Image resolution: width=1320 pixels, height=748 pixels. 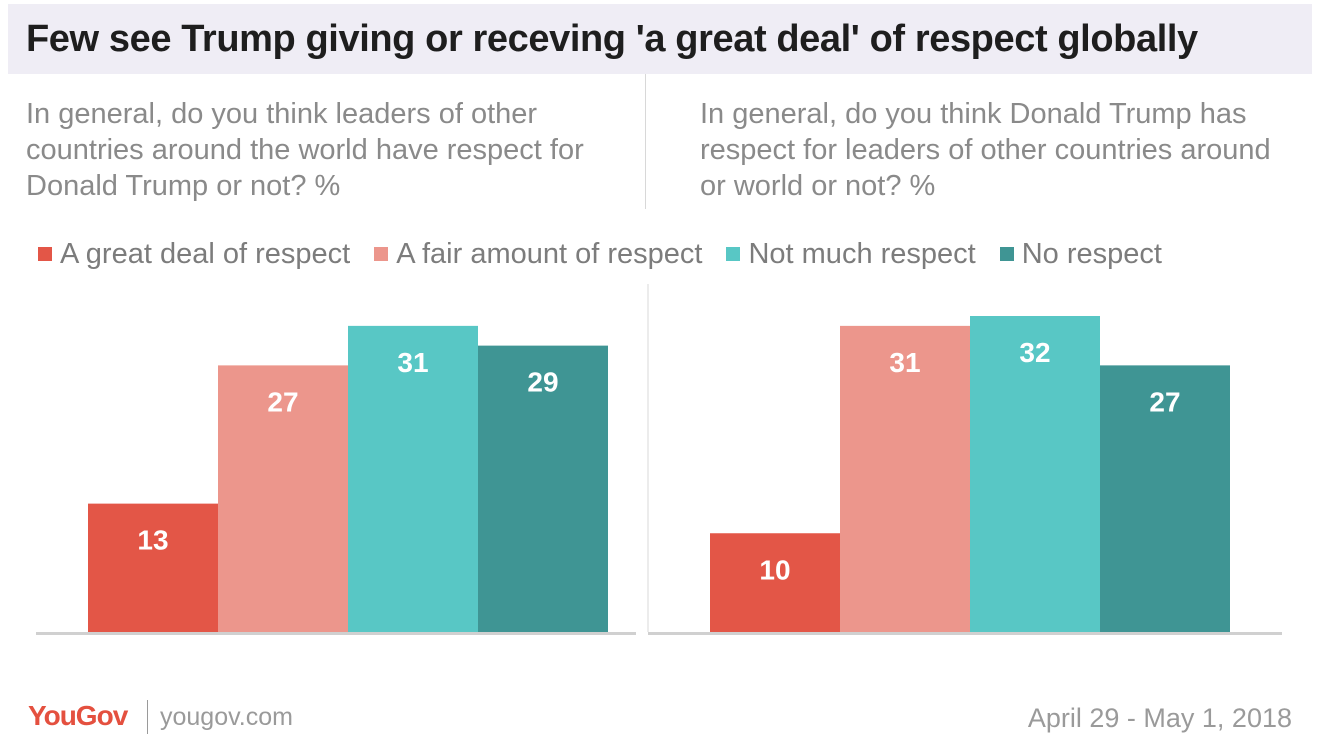 What do you see at coordinates (645, 141) in the screenshot?
I see `panel-divider` at bounding box center [645, 141].